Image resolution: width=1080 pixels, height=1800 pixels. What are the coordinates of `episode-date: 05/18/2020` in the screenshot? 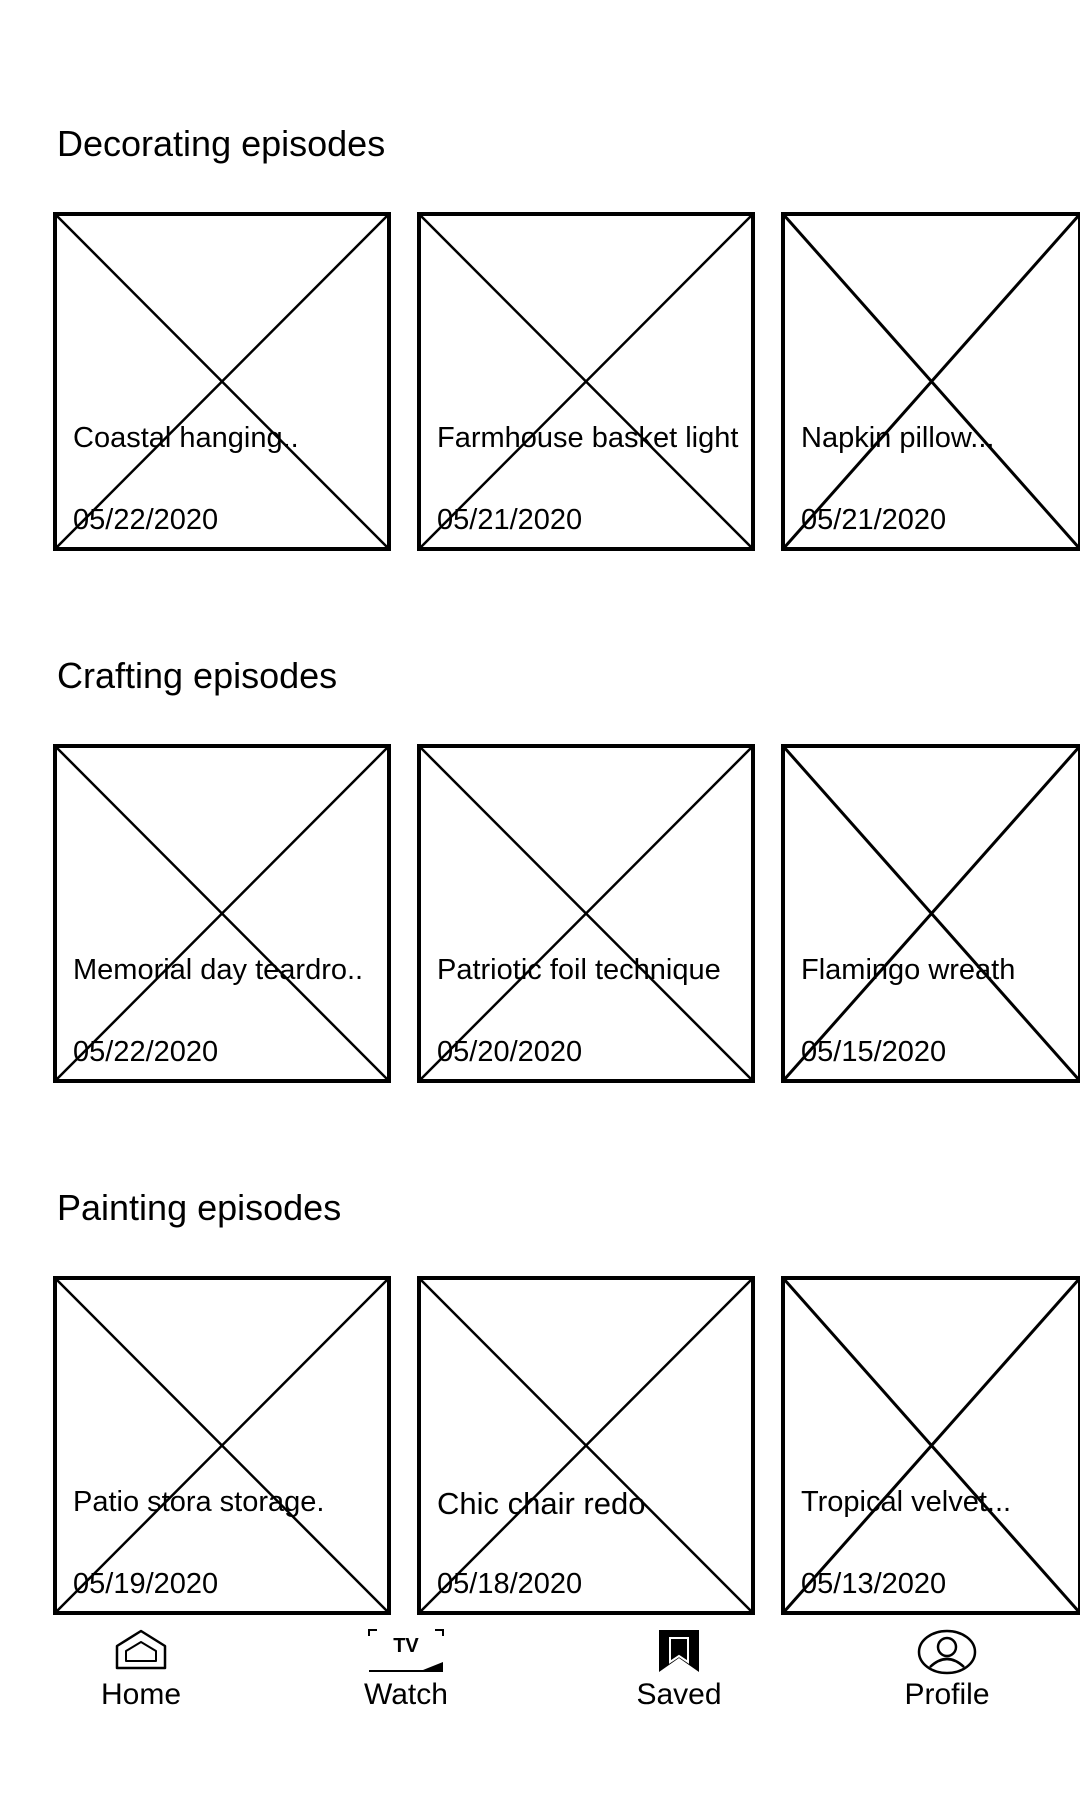 It's located at (510, 1584).